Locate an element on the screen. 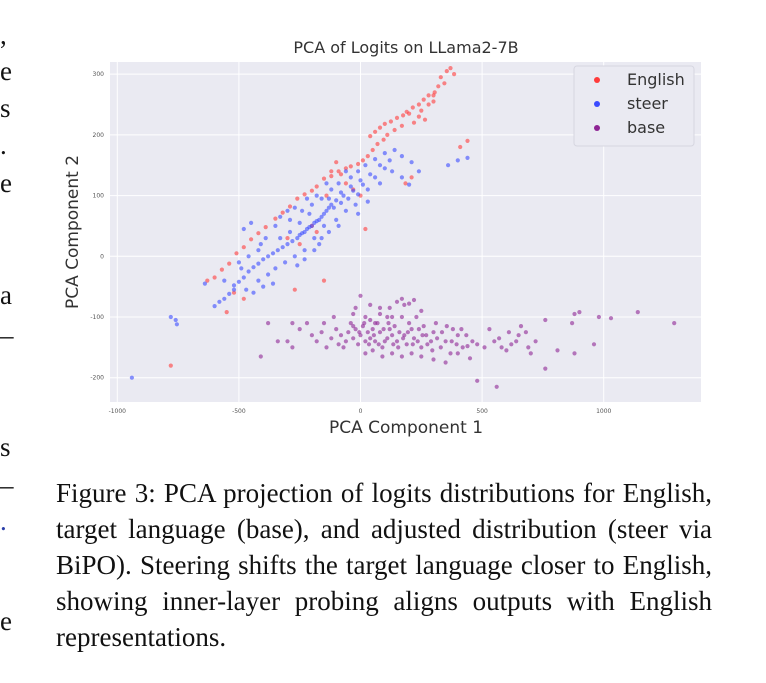 Image resolution: width=766 pixels, height=683 pixels. legend-marker is located at coordinates (597, 128).